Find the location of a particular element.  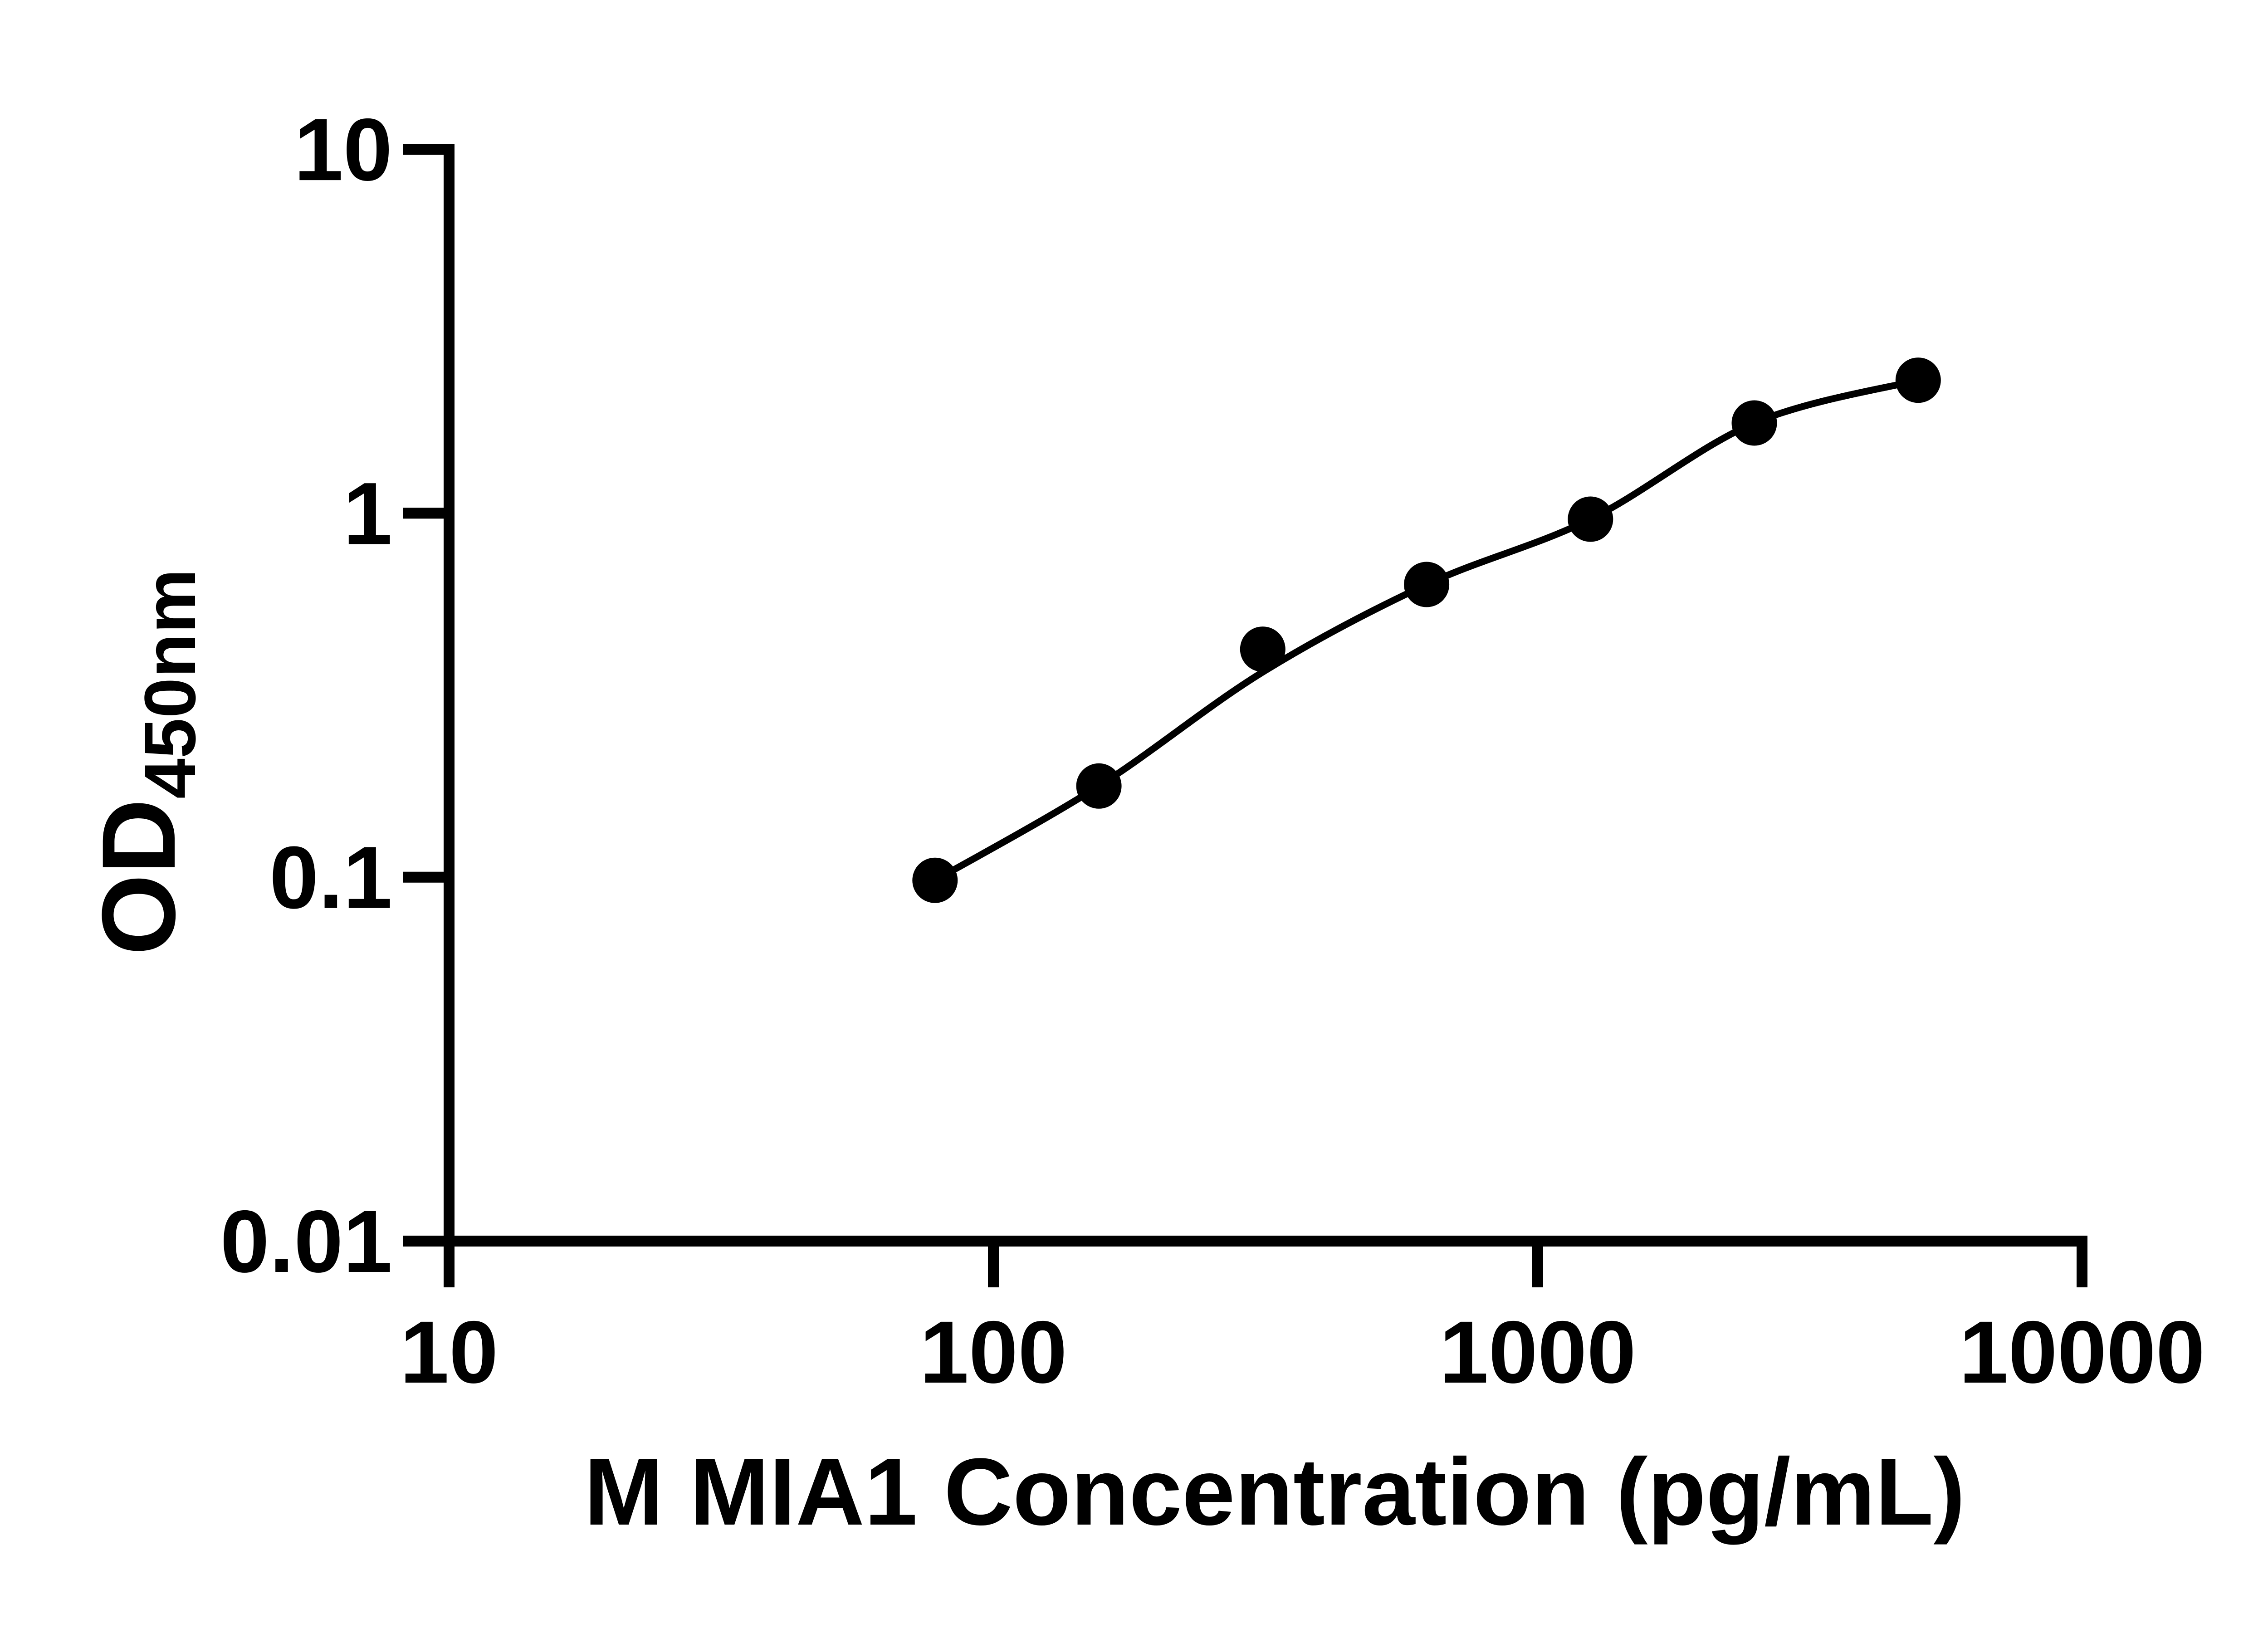

x-tick-label: 10 is located at coordinates (450, 1352).